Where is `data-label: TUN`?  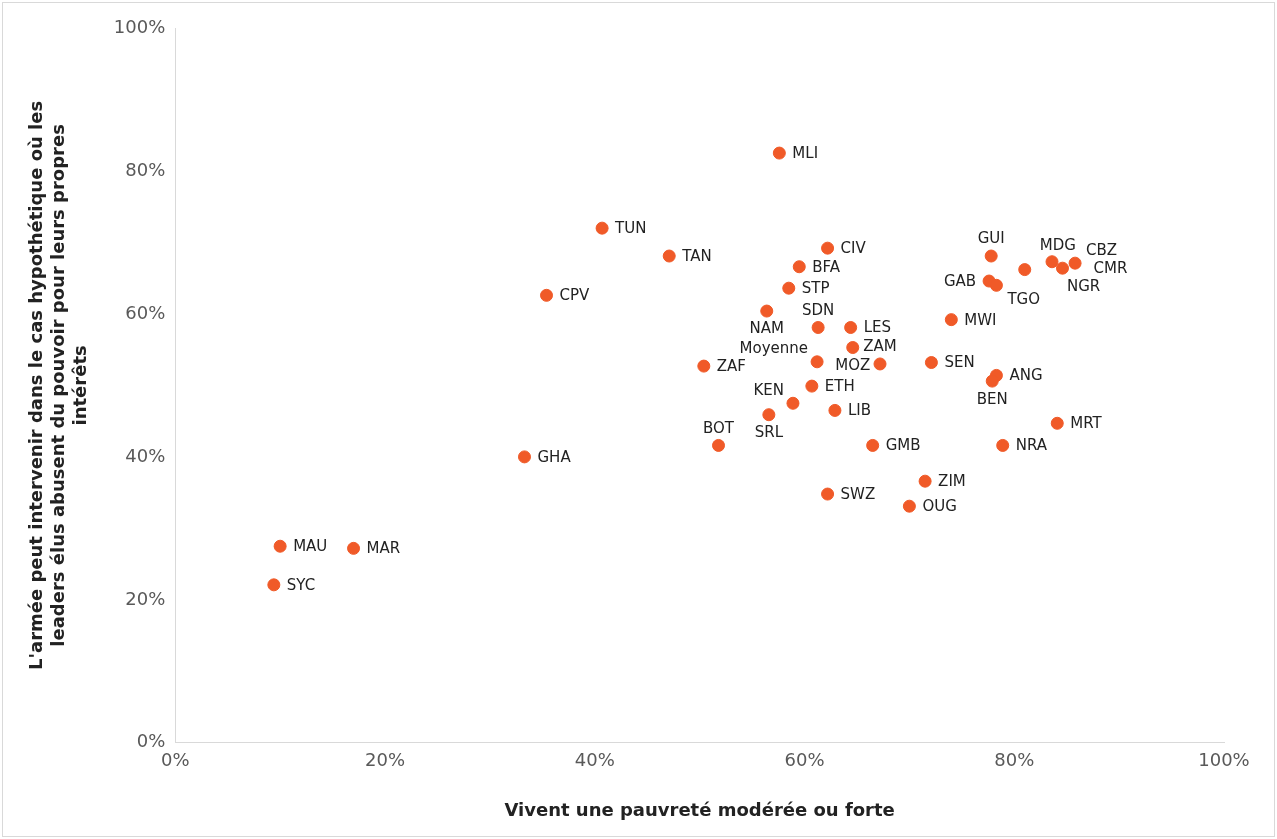
data-label: TUN is located at coordinates (630, 228).